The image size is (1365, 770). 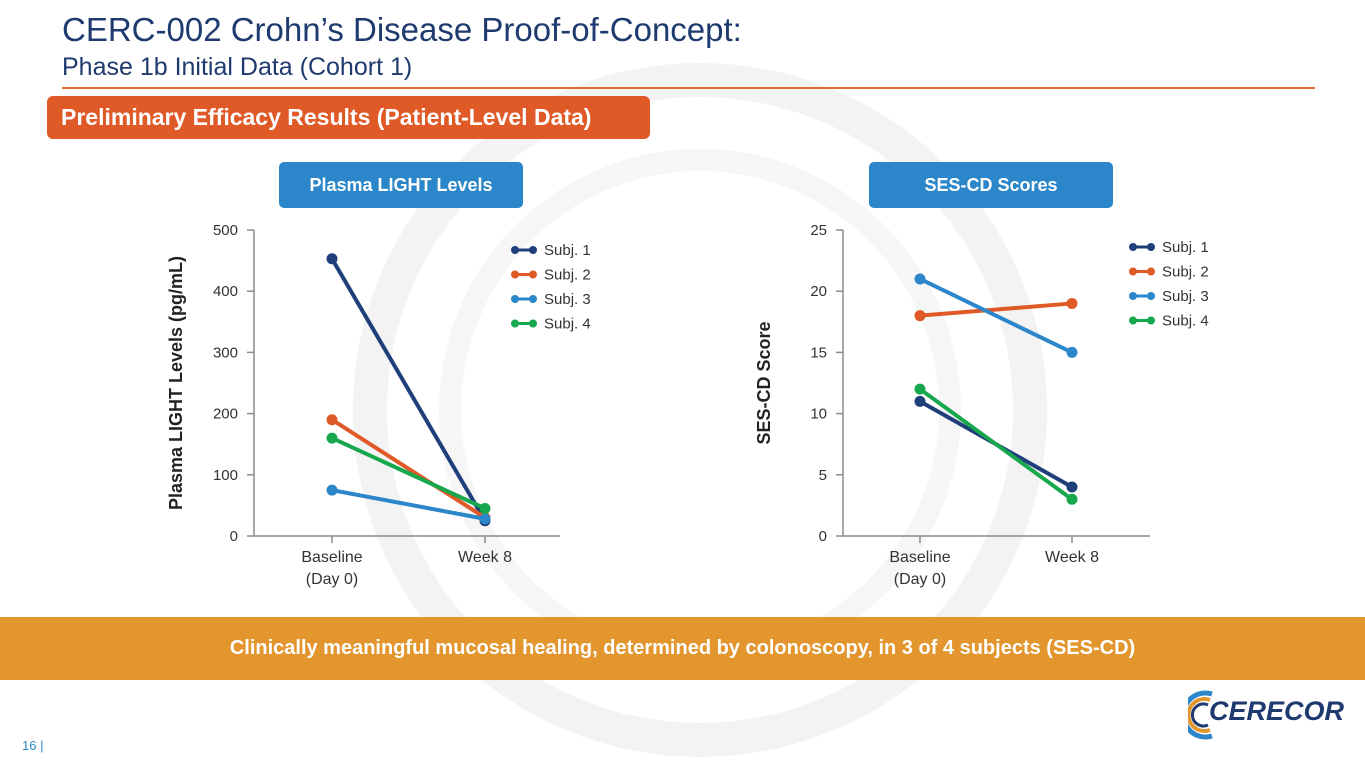 What do you see at coordinates (818, 291) in the screenshot?
I see `chart2-y-tick-label: 20` at bounding box center [818, 291].